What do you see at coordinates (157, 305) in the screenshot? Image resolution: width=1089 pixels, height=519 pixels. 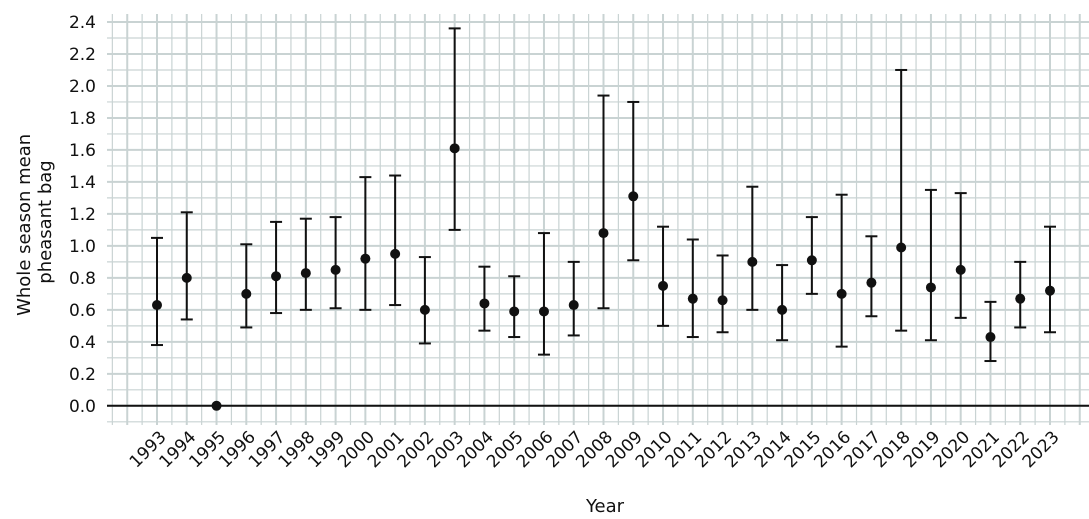 I see `data-point-1993` at bounding box center [157, 305].